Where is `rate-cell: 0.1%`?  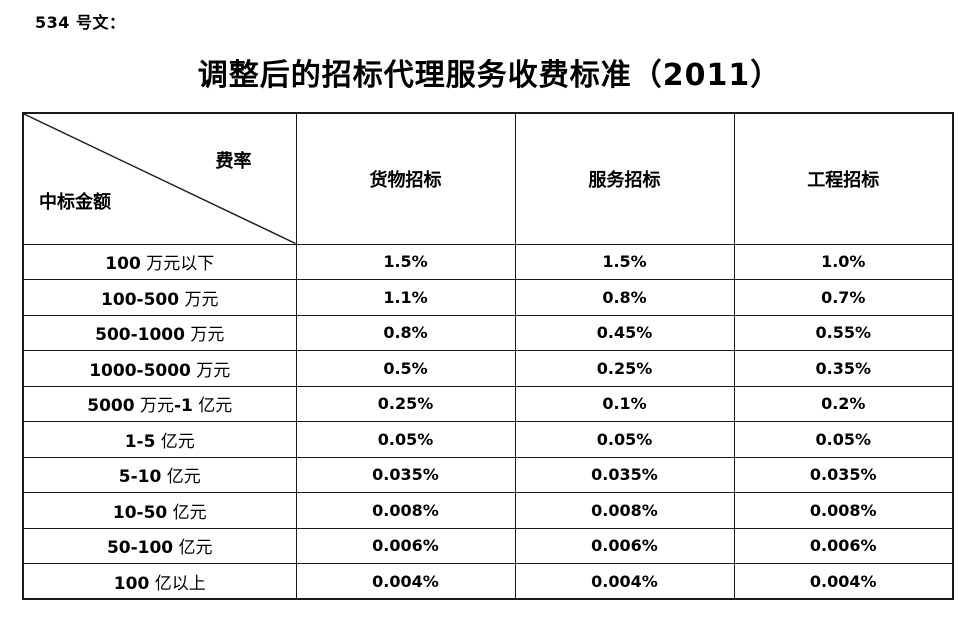 rate-cell: 0.1% is located at coordinates (624, 403).